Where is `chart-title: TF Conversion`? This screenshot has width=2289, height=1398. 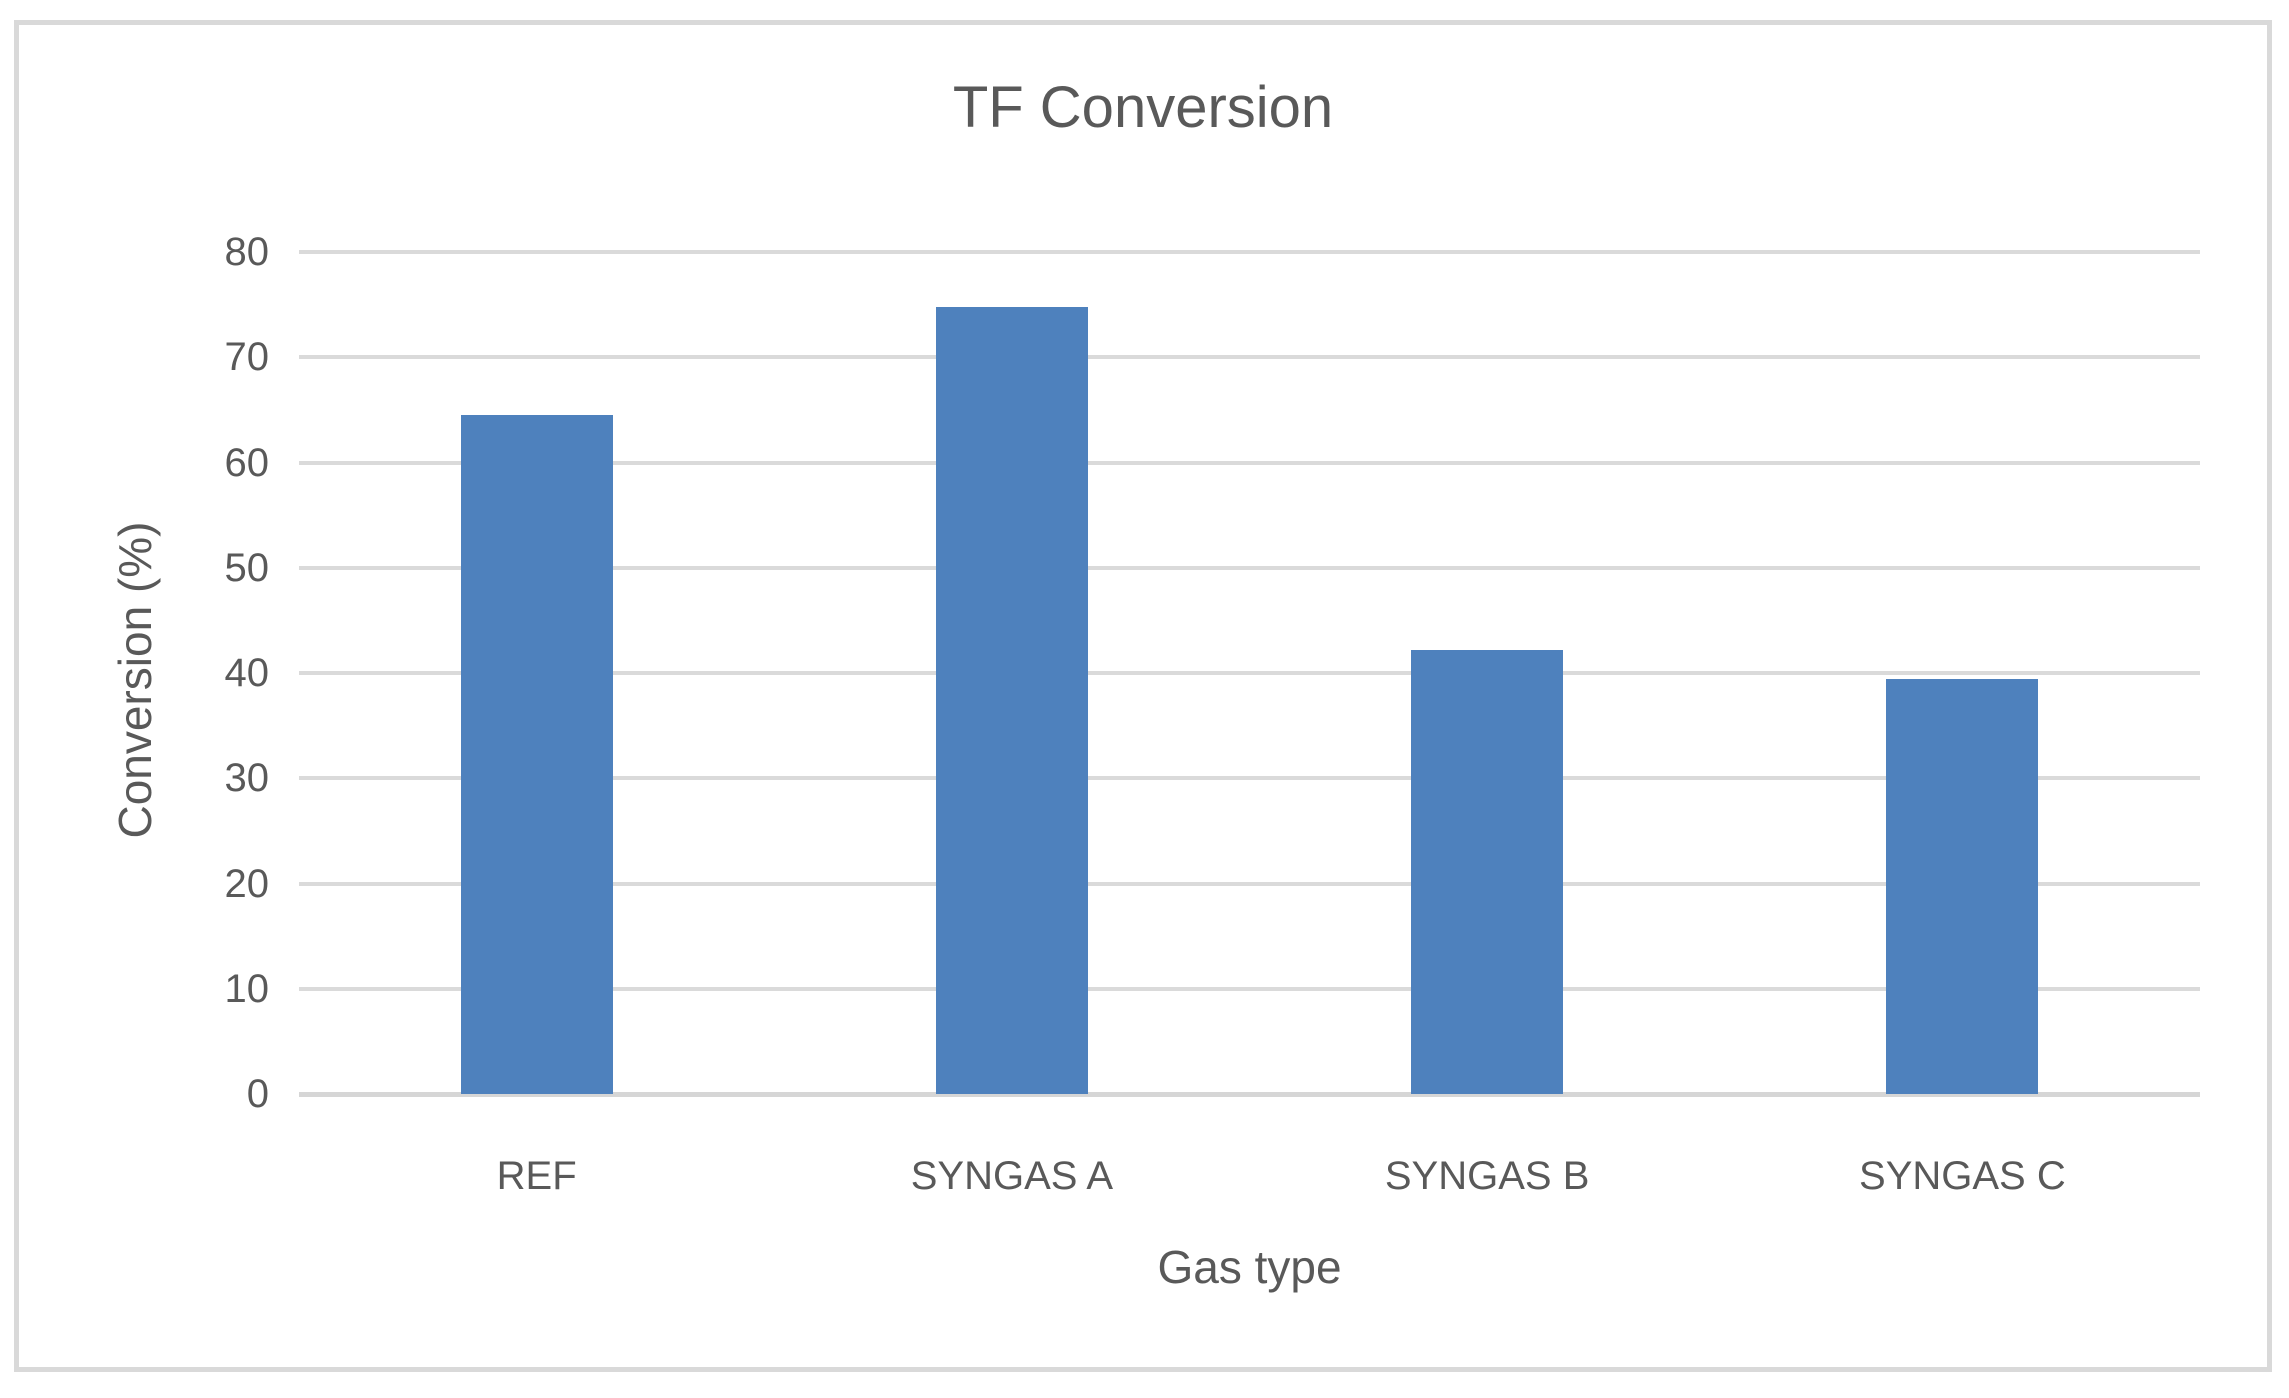
chart-title: TF Conversion is located at coordinates (1143, 107).